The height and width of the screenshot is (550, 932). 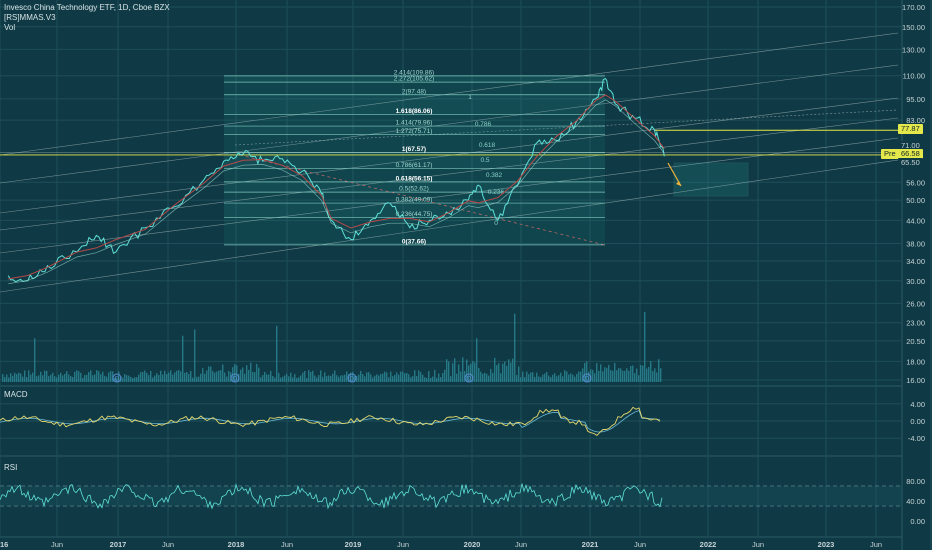 I want to click on fib-level-label: 2(97.48), so click(x=414, y=91).